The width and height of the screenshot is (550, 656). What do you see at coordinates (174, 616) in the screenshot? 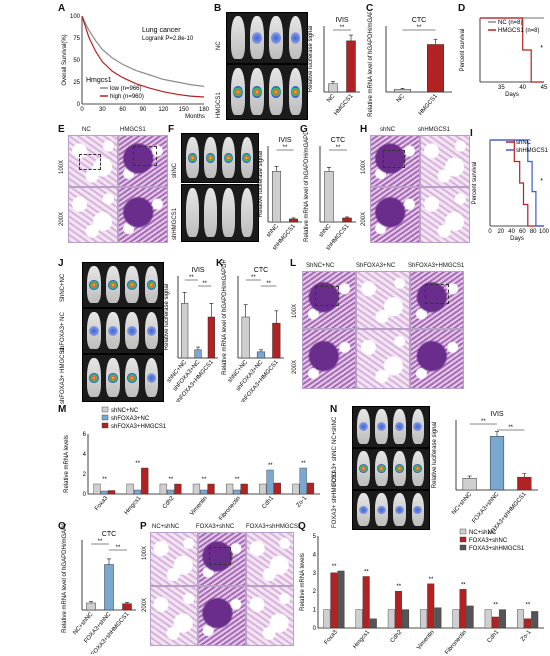
I see `histology-p-1-200x` at bounding box center [174, 616].